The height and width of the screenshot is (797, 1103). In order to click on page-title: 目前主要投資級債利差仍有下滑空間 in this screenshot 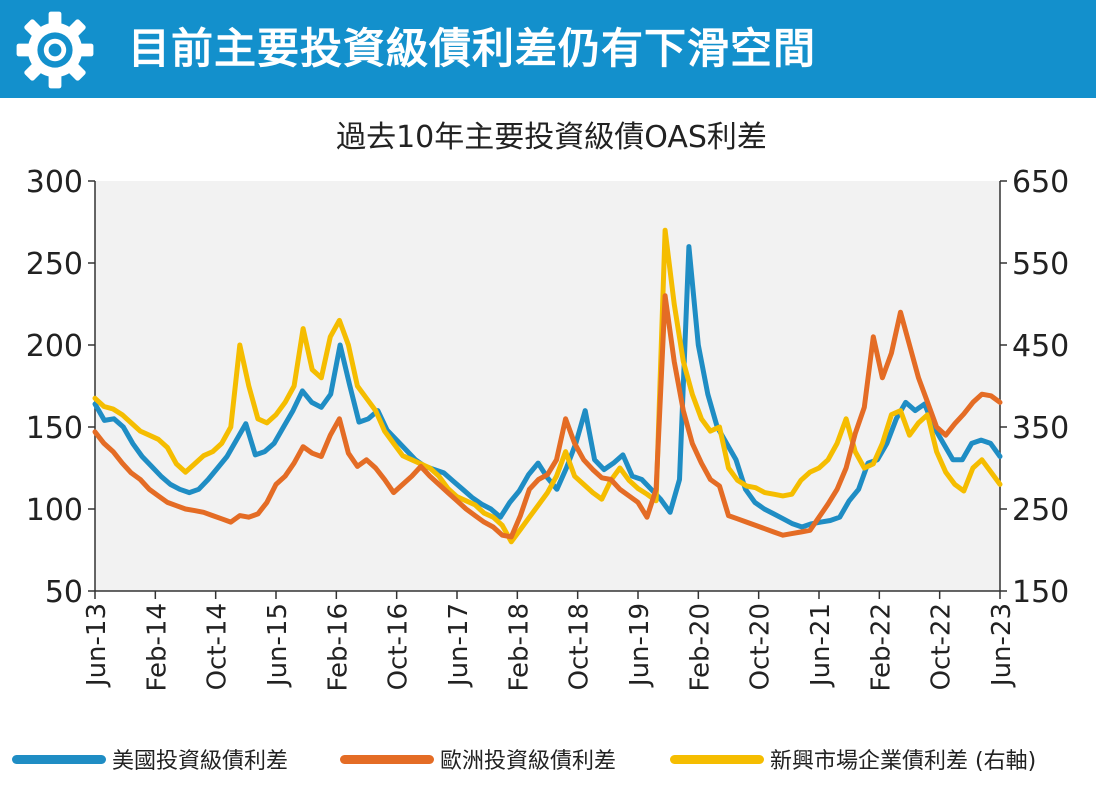, I will do `click(472, 48)`.